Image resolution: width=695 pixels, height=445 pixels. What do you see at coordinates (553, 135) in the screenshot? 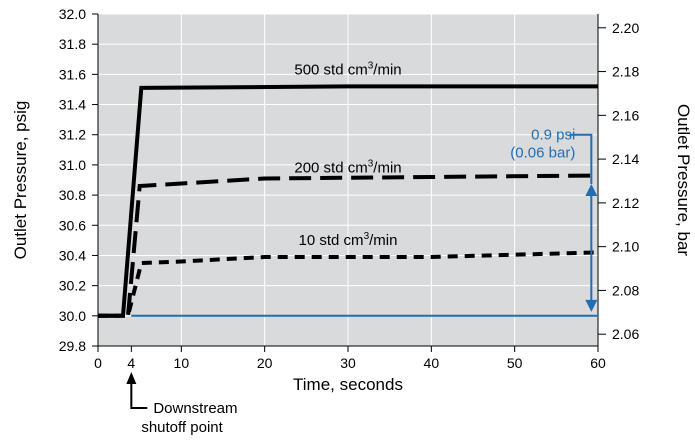
I see `pressure-diff-psi-label: 0.9 psi` at bounding box center [553, 135].